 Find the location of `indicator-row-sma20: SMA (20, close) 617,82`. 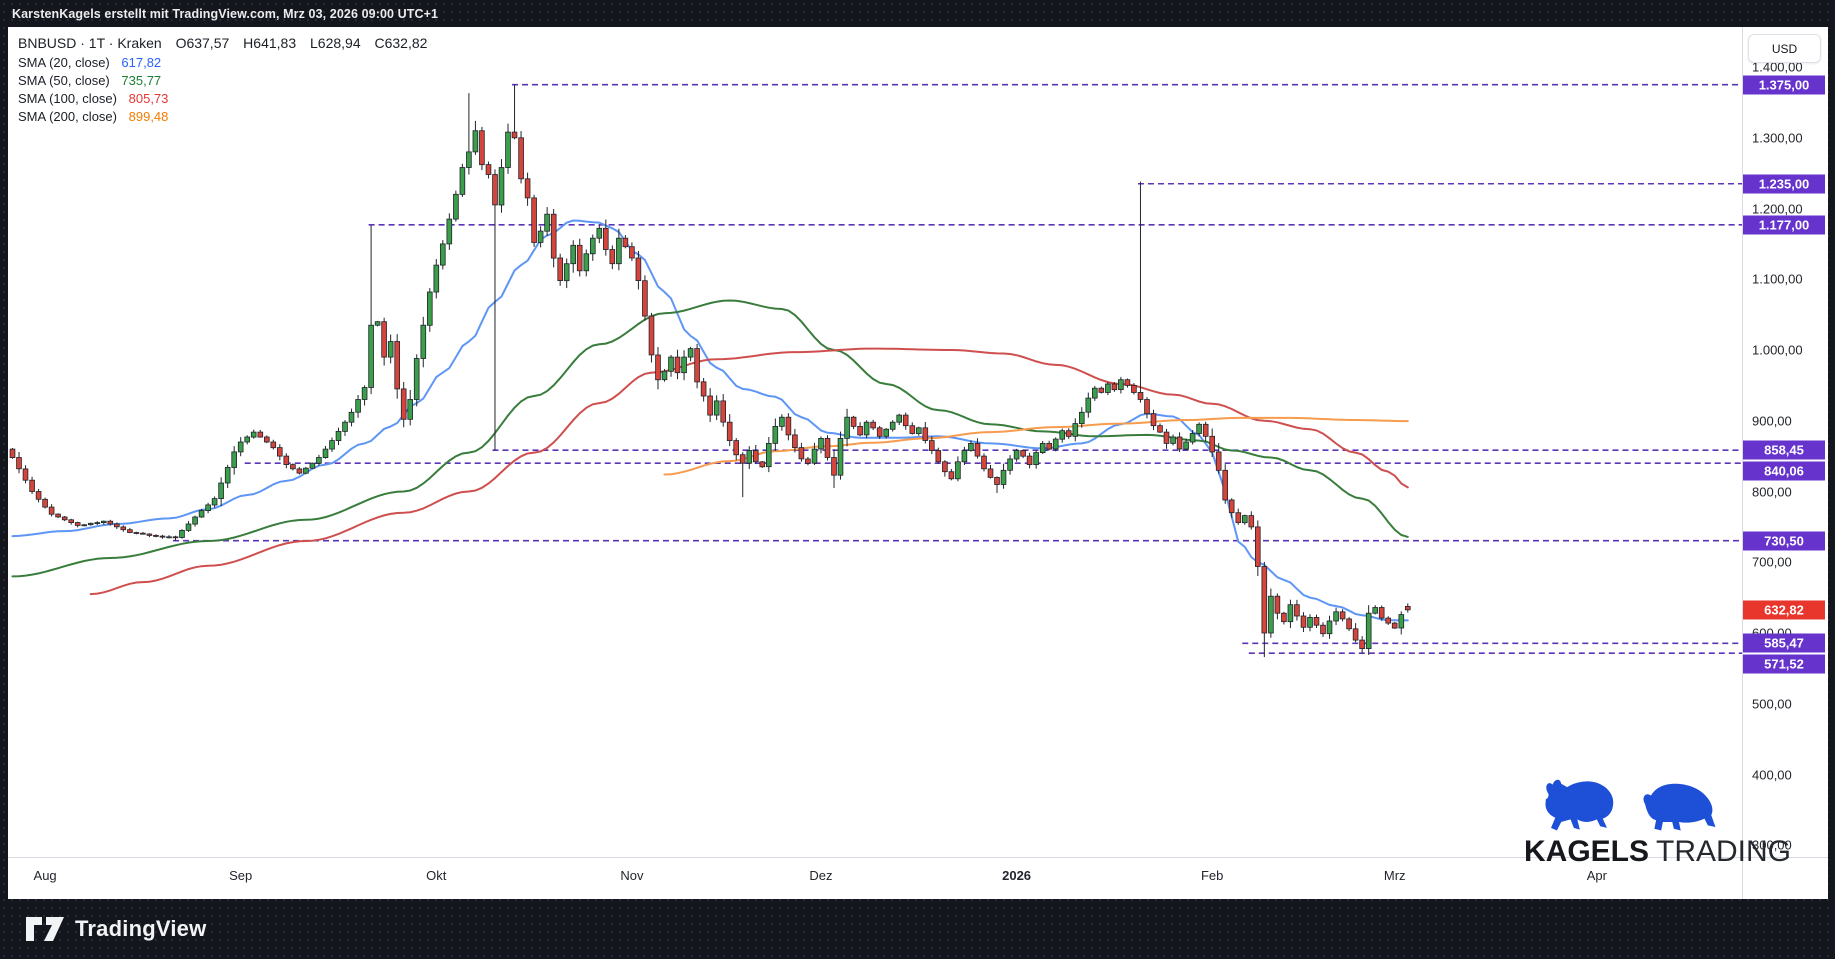

indicator-row-sma20: SMA (20, close) 617,82 is located at coordinates (227, 63).